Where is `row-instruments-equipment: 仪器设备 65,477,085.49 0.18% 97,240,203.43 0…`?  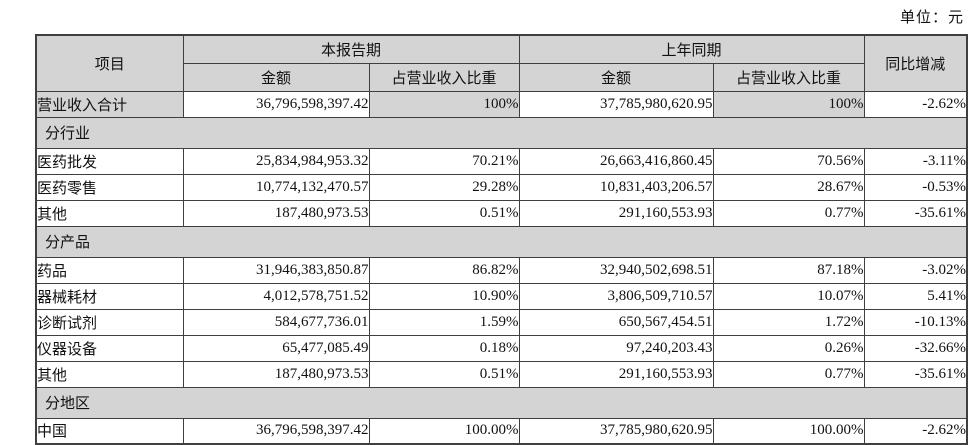 row-instruments-equipment: 仪器设备 65,477,085.49 0.18% 97,240,203.43 0… is located at coordinates (501, 348).